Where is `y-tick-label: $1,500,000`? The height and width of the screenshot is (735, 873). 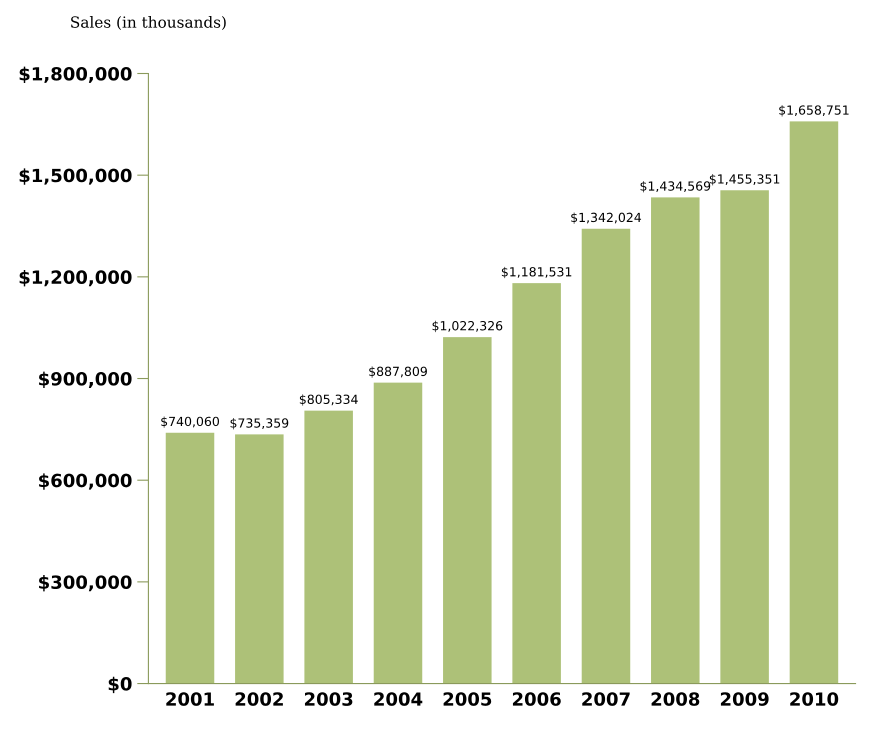
y-tick-label: $1,500,000 is located at coordinates (76, 176).